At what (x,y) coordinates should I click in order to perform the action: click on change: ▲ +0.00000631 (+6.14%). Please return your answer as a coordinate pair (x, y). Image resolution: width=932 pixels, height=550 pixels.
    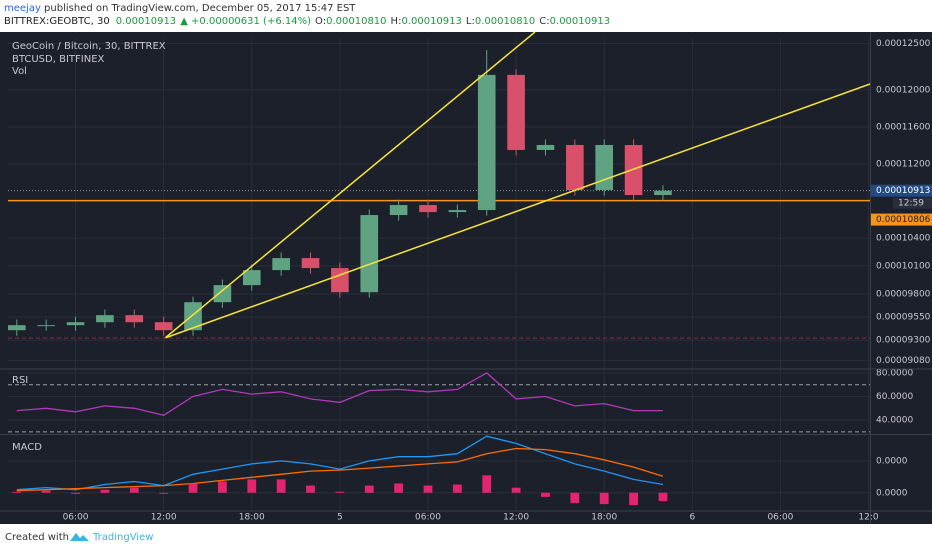
    Looking at the image, I should click on (245, 21).